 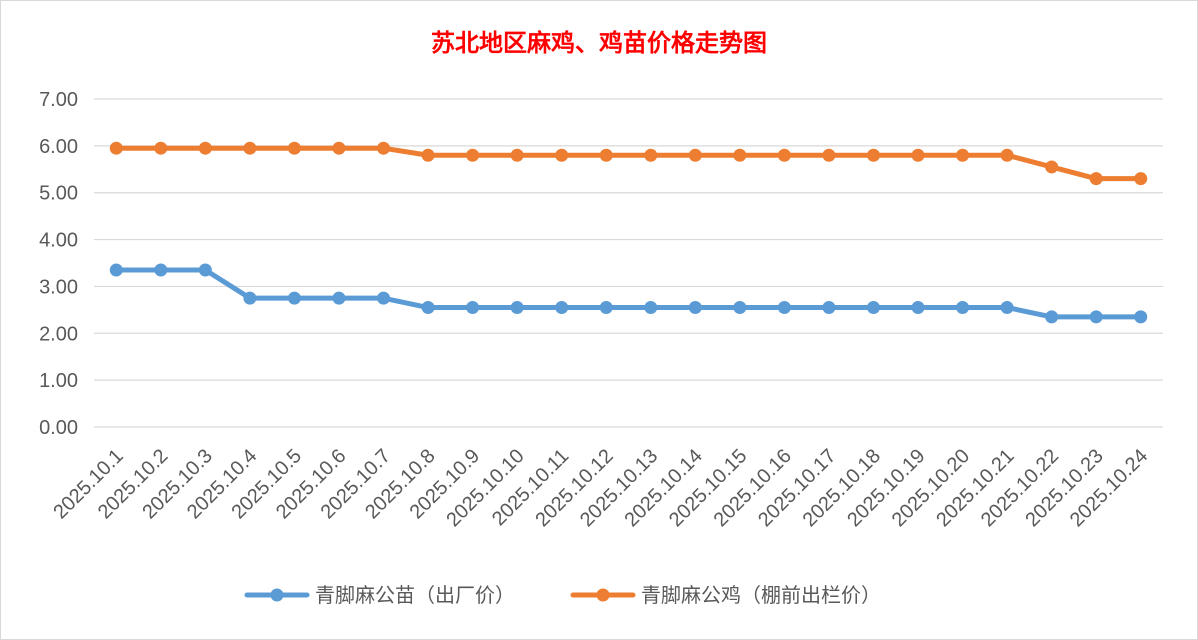 I want to click on y-tick-label: 4.00, so click(x=58, y=241).